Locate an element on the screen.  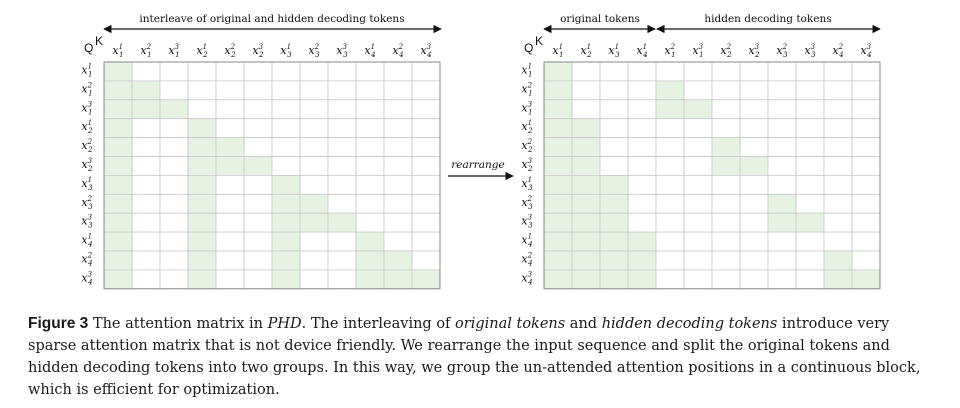
key-label: x3 3 is located at coordinates (810, 51).